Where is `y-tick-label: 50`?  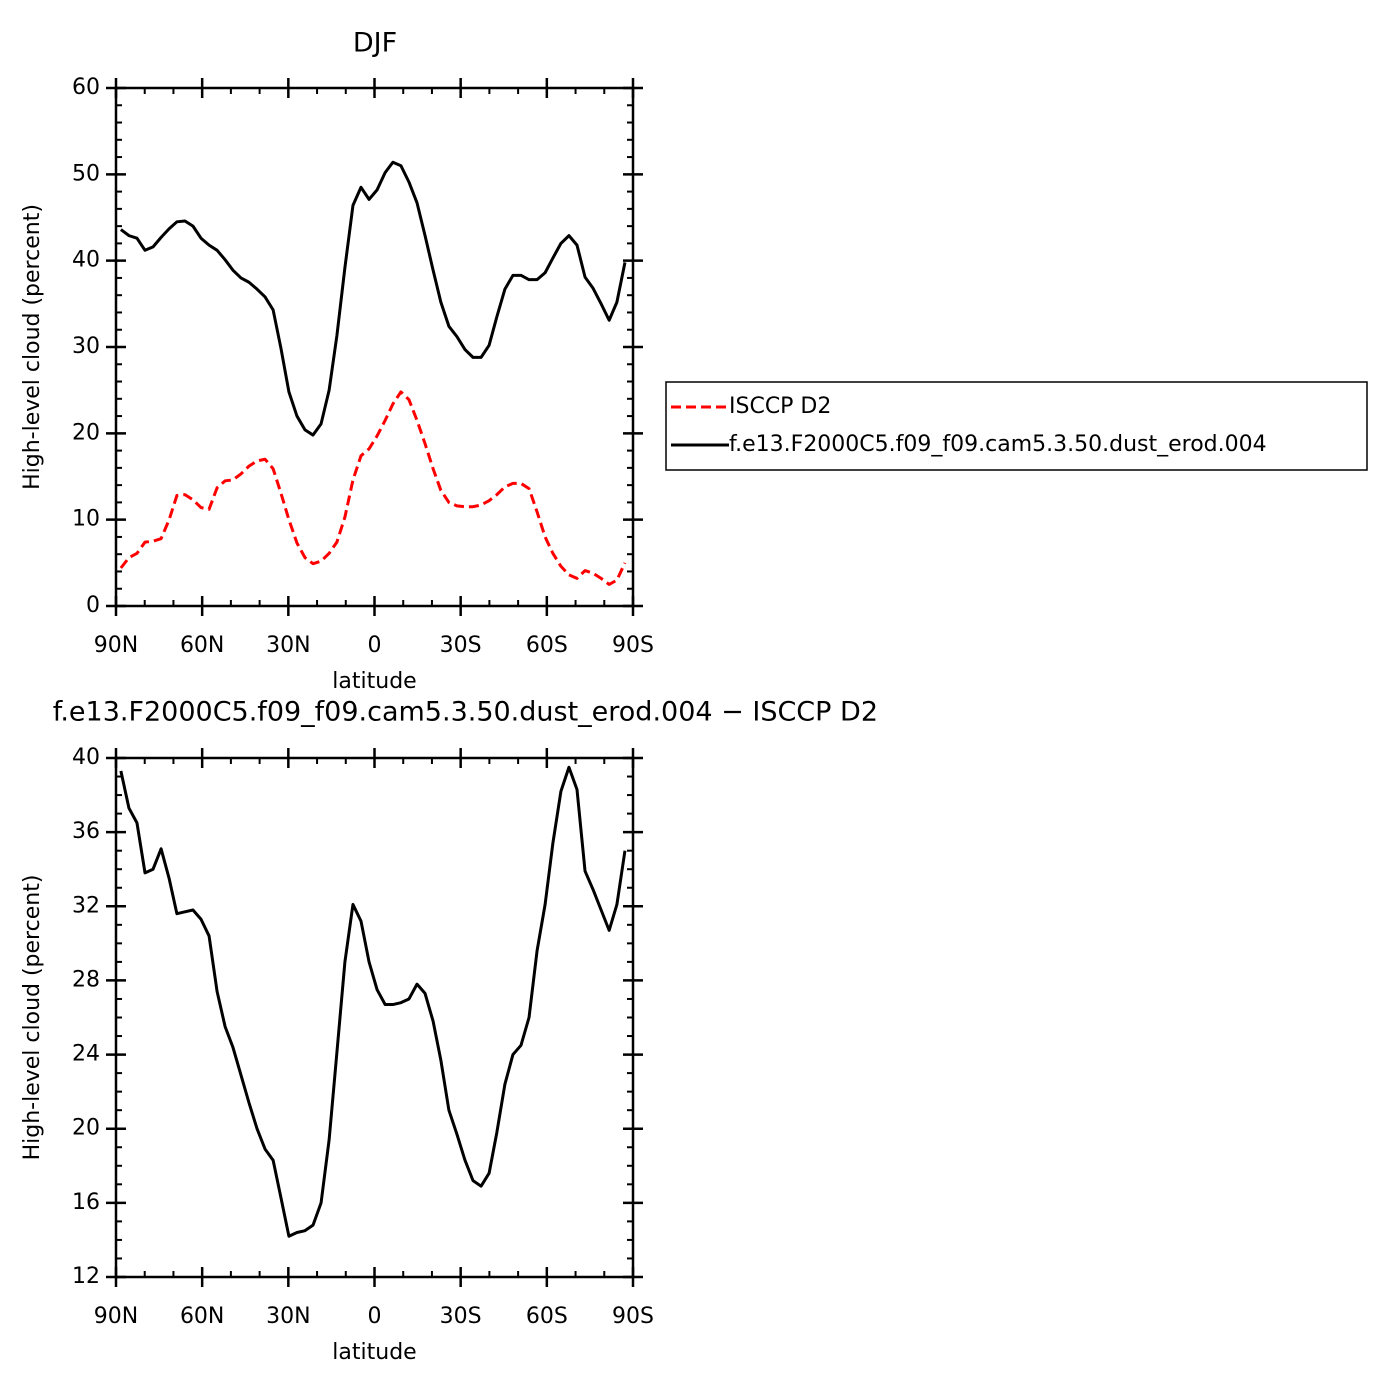 y-tick-label: 50 is located at coordinates (86, 173).